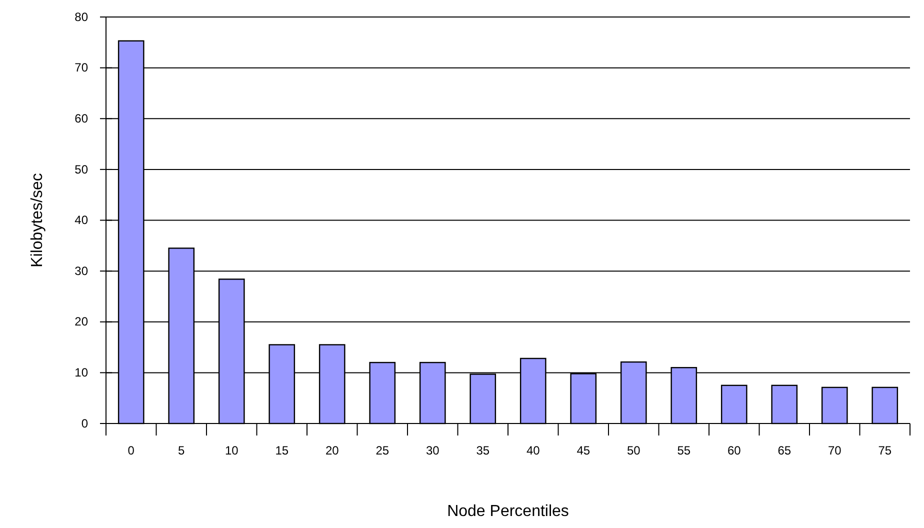 The width and height of the screenshot is (924, 528). Describe the element at coordinates (383, 451) in the screenshot. I see `x-tick-label: 25` at that location.